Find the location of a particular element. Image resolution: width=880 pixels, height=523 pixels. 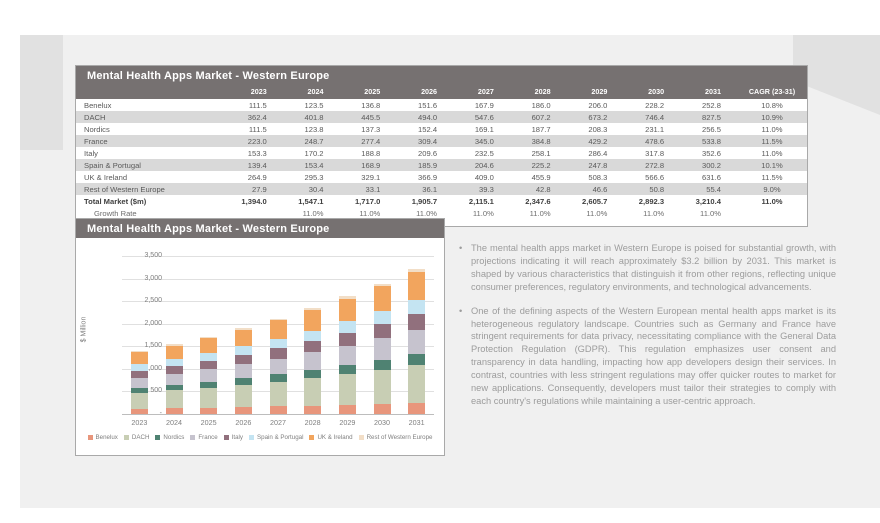

value-cell: 272.8 is located at coordinates (652, 165).